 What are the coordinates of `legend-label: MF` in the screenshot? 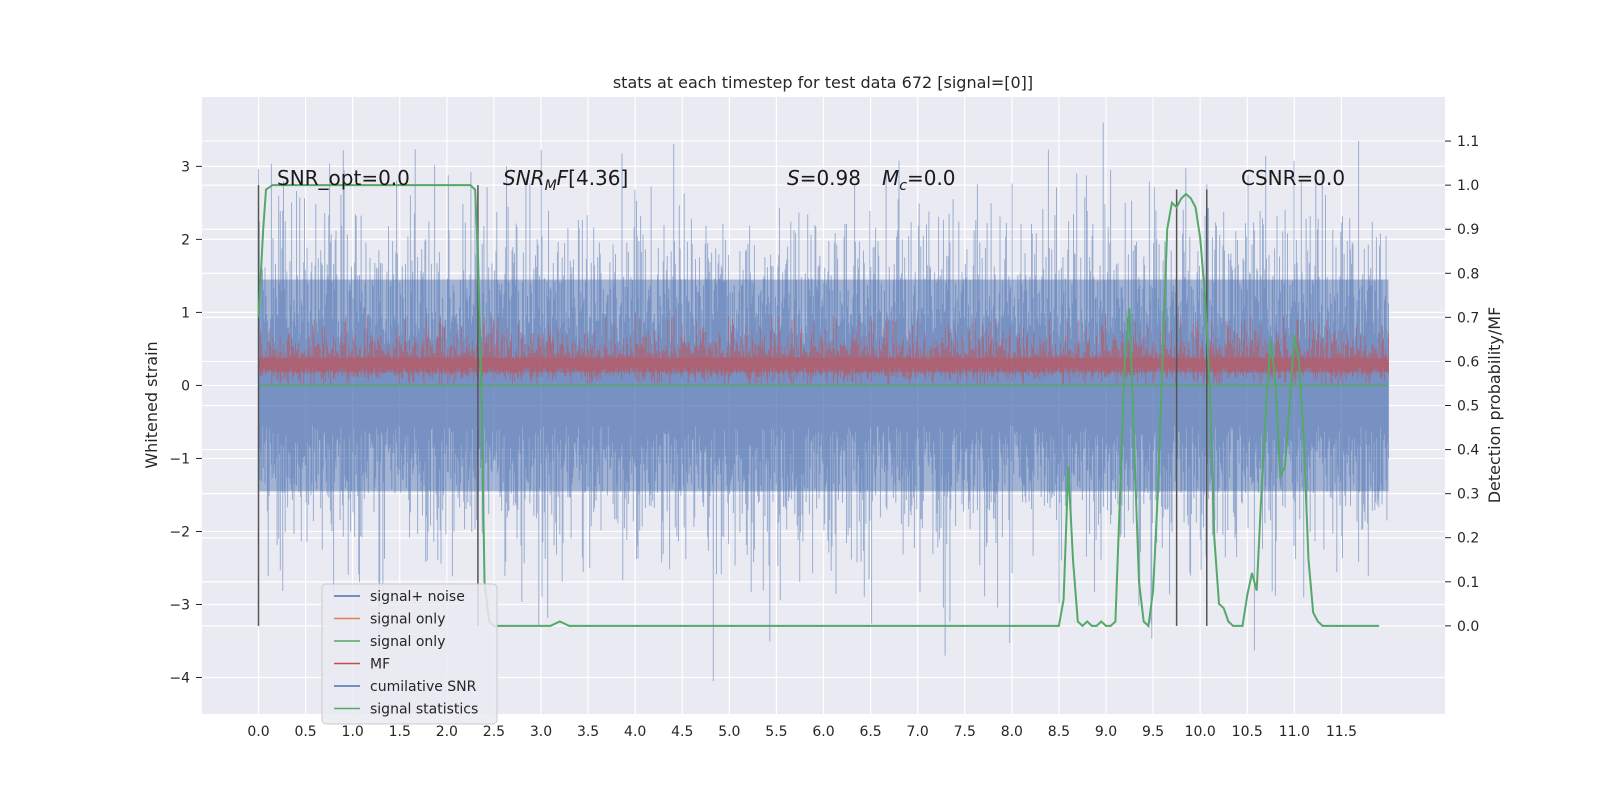 It's located at (380, 665).